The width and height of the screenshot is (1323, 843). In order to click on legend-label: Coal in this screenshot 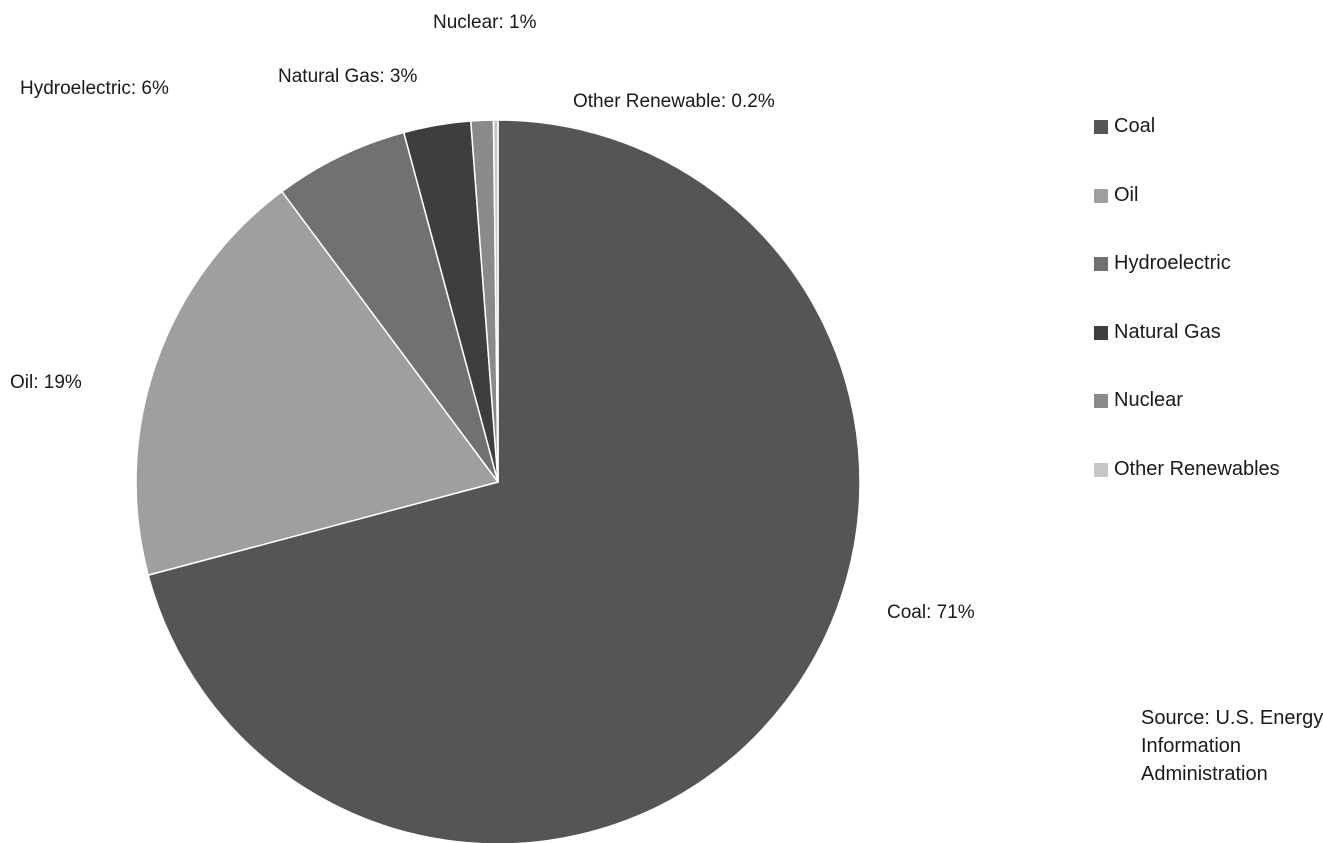, I will do `click(1135, 126)`.